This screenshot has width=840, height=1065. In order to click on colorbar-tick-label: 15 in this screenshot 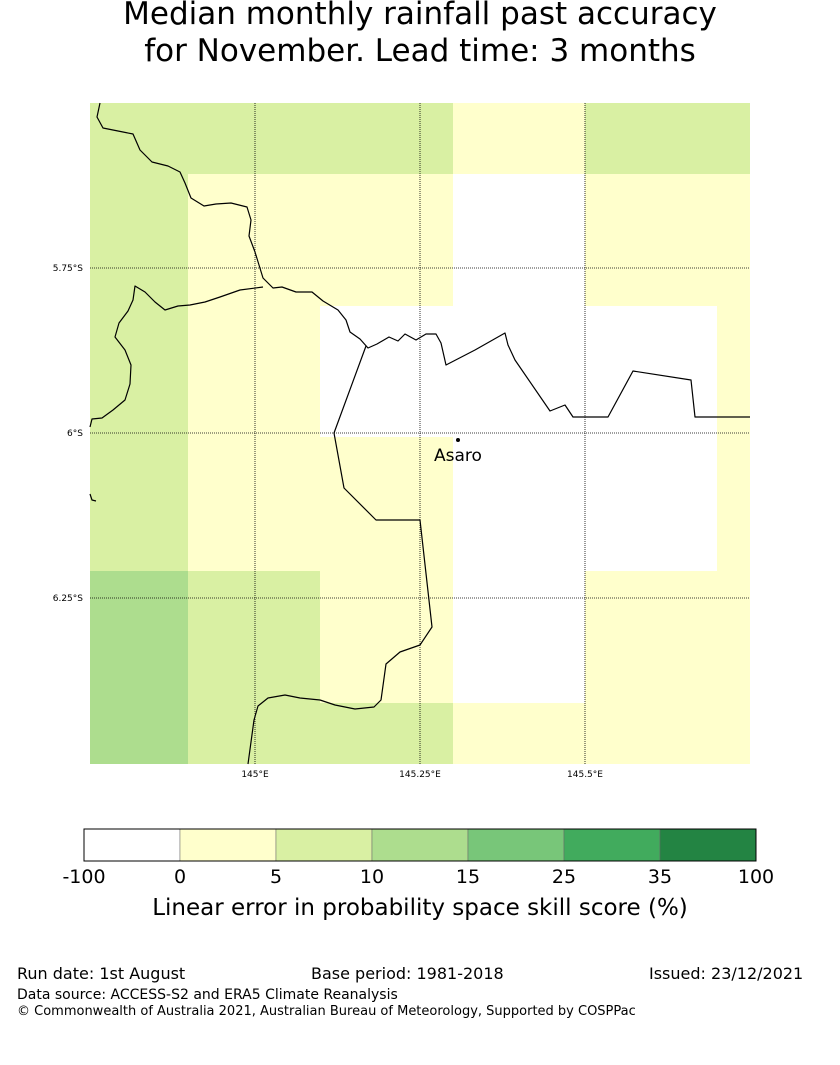, I will do `click(468, 877)`.